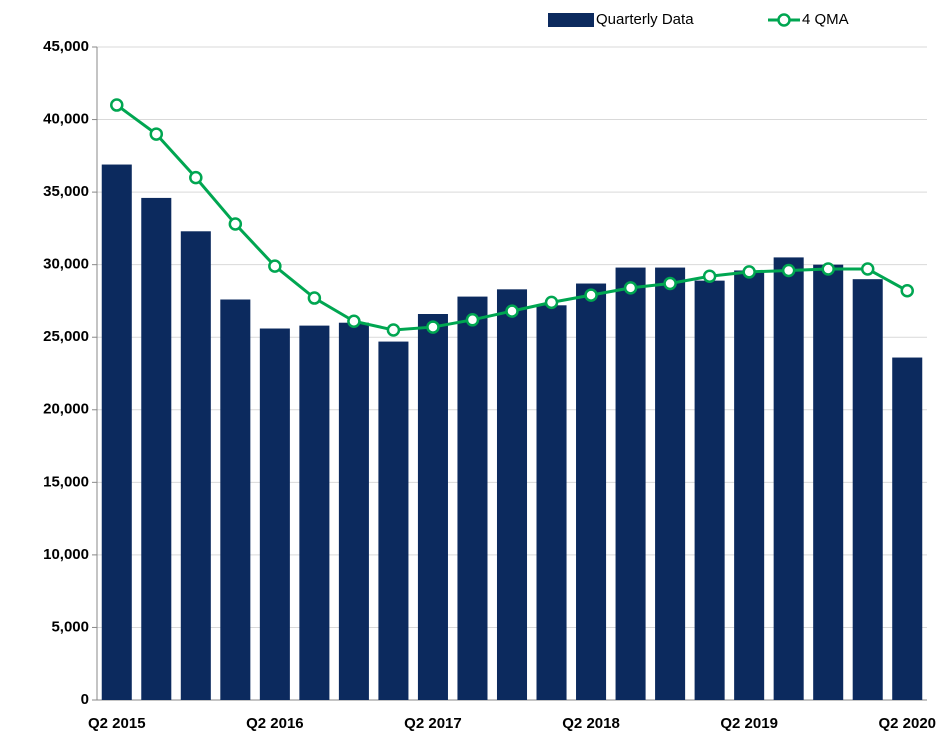  I want to click on y-tick-label: 30,000, so click(66, 264).